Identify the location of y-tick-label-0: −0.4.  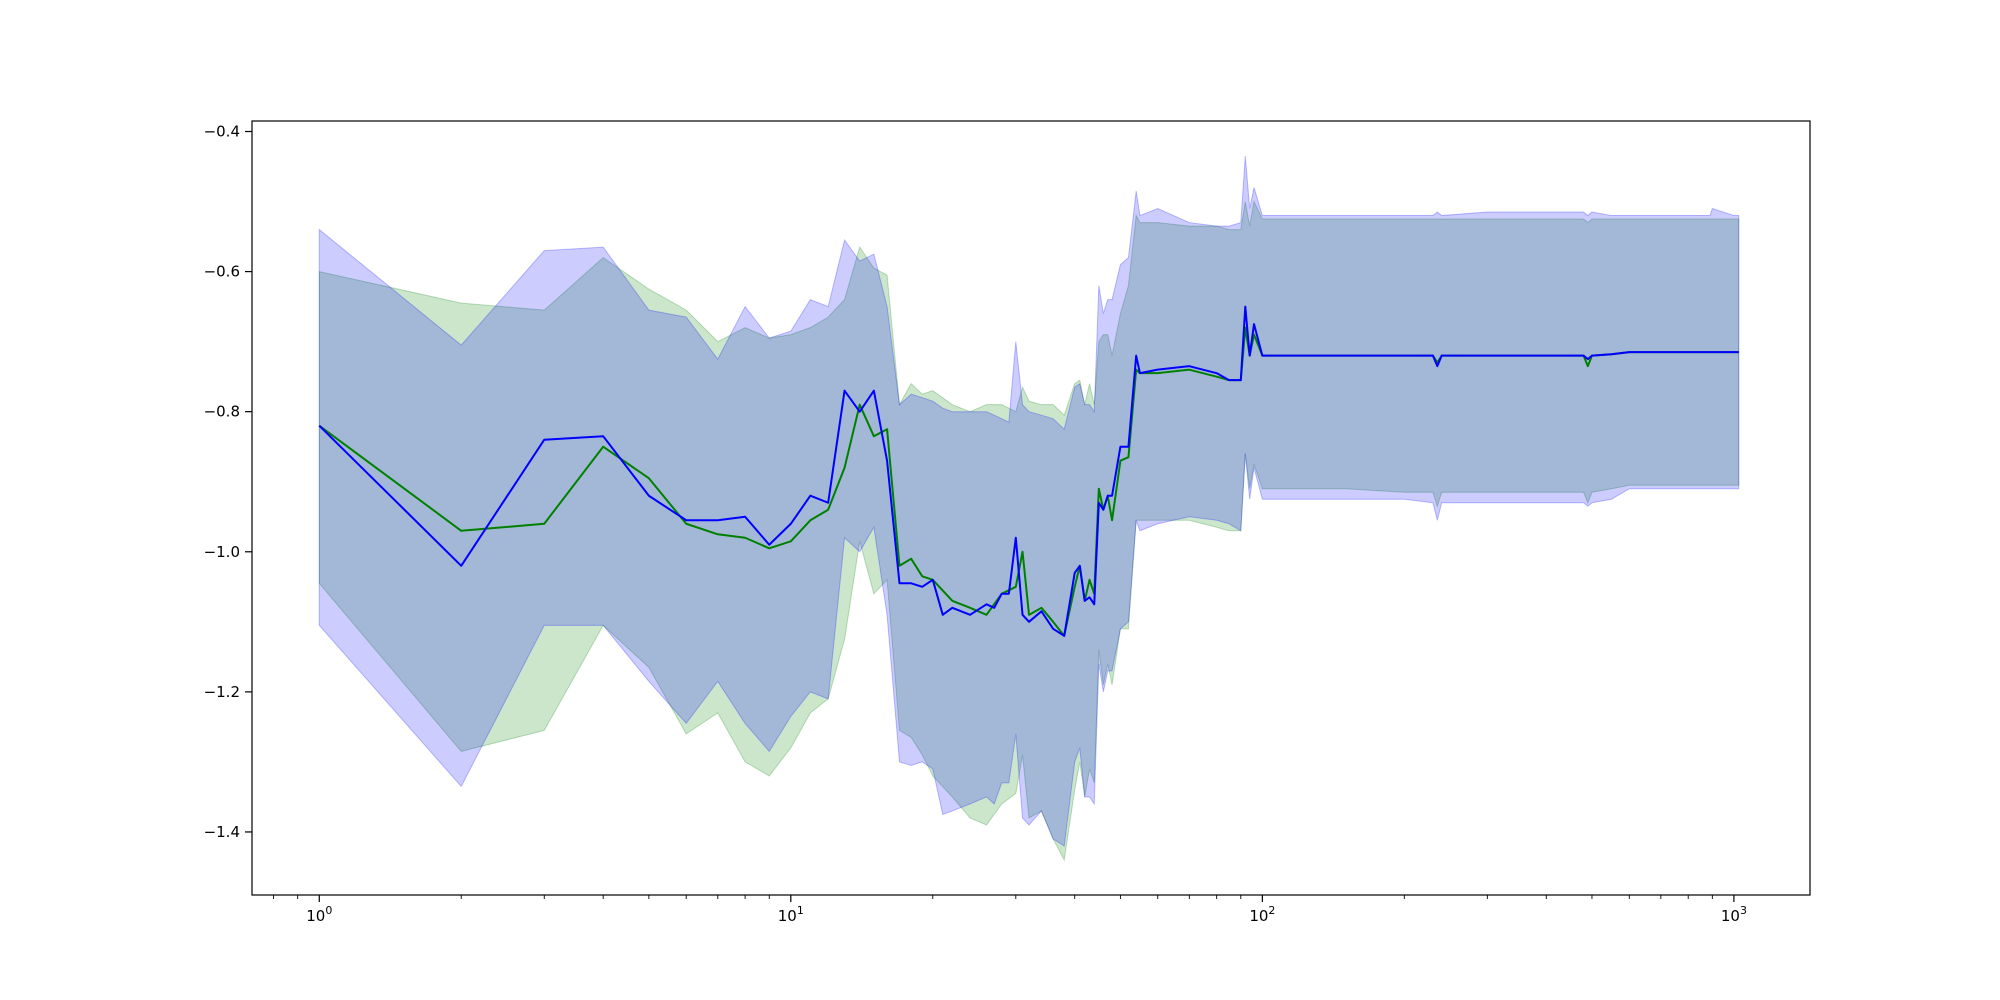
(222, 132).